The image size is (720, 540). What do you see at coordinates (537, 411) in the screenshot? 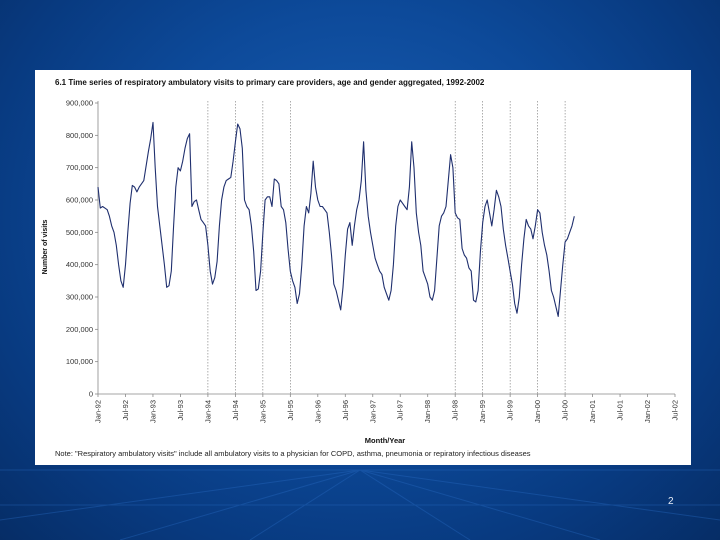
I see `x-tick-label: Jan-00` at bounding box center [537, 411].